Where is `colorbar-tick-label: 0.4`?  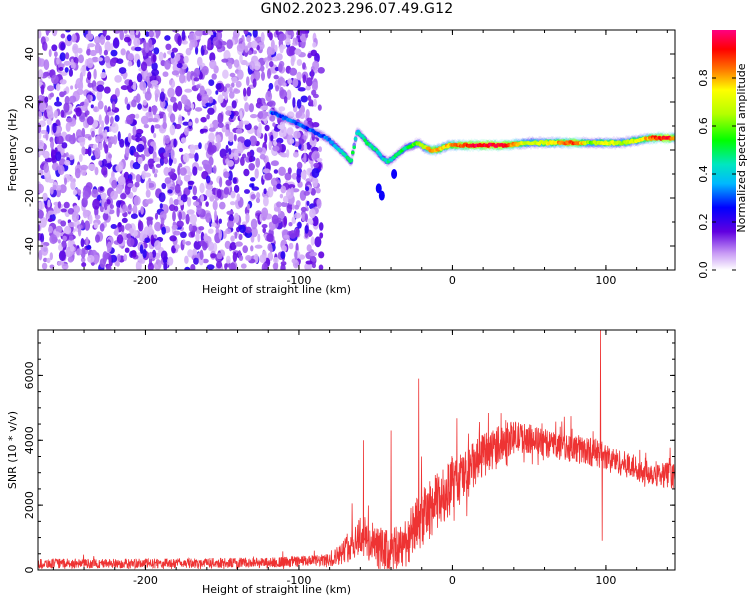 colorbar-tick-label: 0.4 is located at coordinates (703, 174).